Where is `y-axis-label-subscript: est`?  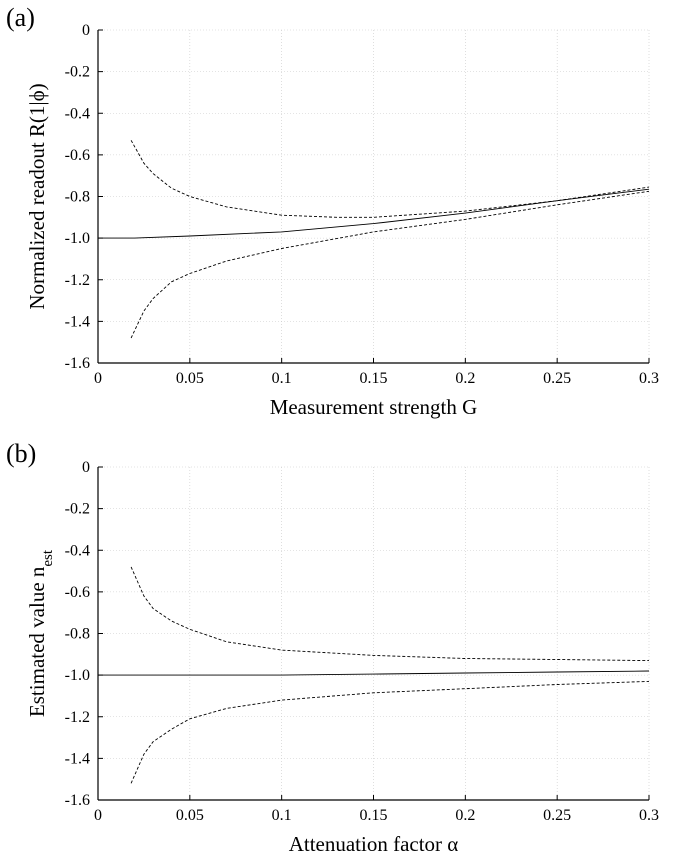 y-axis-label-subscript: est is located at coordinates (48, 557).